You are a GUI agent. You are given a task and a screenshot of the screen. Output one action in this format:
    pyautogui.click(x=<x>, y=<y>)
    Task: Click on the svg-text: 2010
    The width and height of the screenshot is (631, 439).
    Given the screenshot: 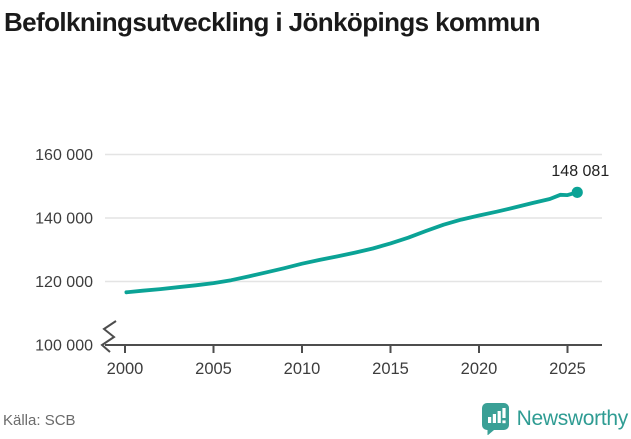 What is the action you would take?
    pyautogui.click(x=302, y=369)
    